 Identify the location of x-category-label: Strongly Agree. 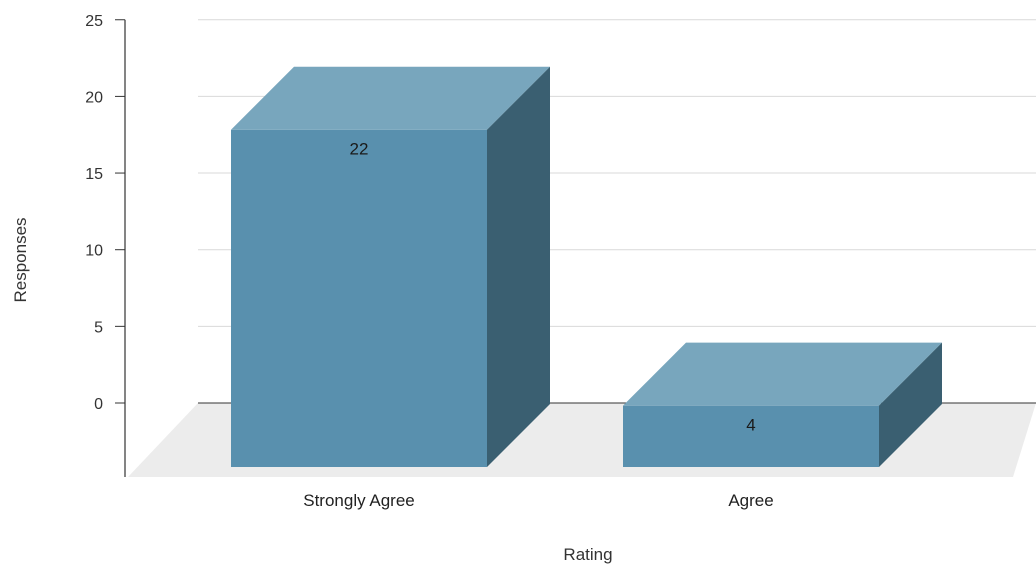
(359, 500).